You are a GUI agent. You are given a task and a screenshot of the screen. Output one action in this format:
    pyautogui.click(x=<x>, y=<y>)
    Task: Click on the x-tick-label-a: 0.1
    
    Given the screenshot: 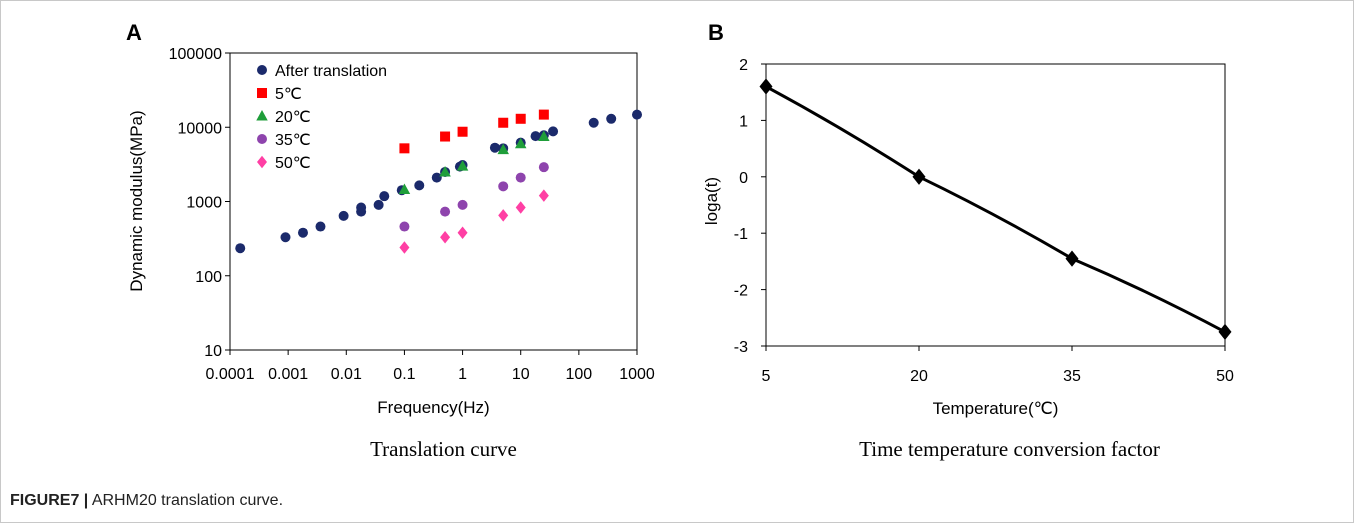 What is the action you would take?
    pyautogui.click(x=404, y=374)
    